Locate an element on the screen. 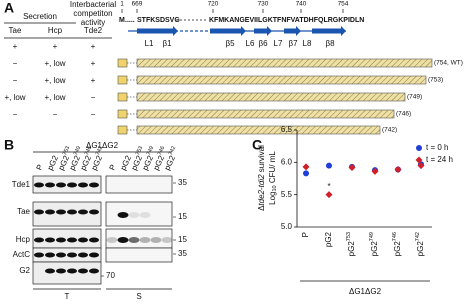 This screenshot has height=305, width=474. label-part: survival is located at coordinates (261, 160).